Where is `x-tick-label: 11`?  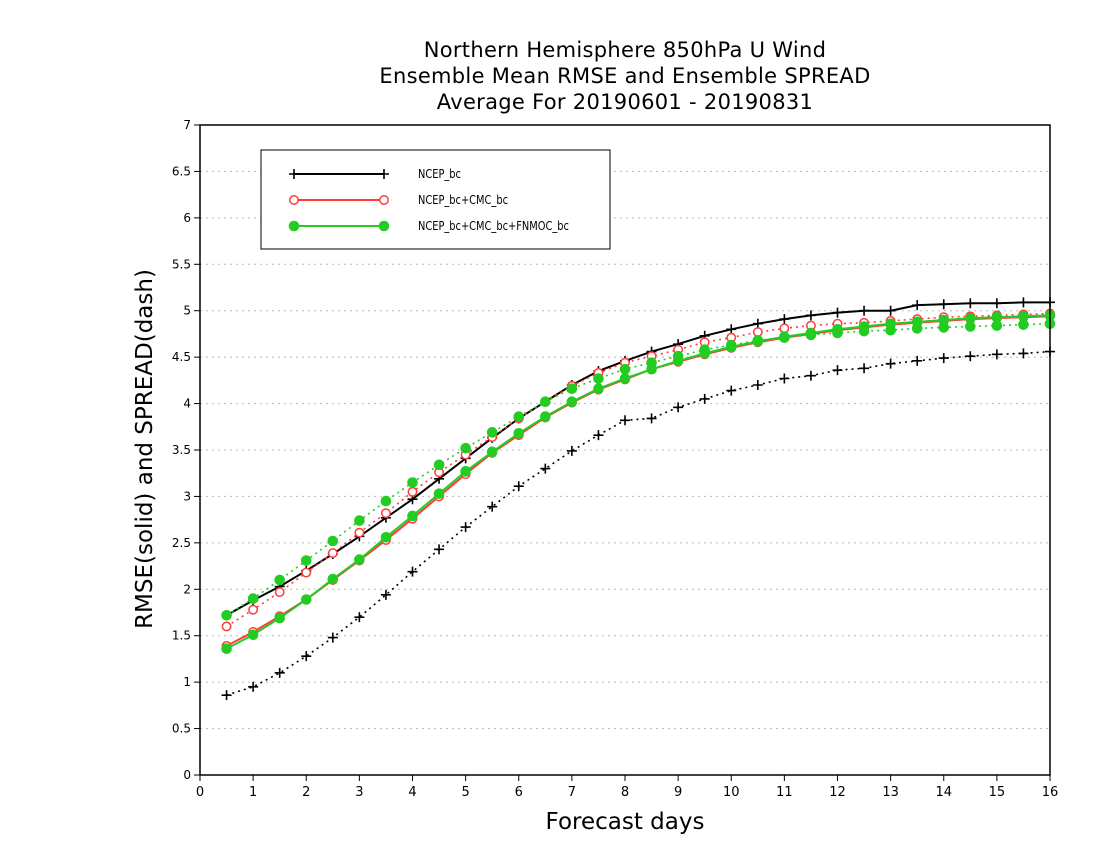 x-tick-label: 11 is located at coordinates (784, 792).